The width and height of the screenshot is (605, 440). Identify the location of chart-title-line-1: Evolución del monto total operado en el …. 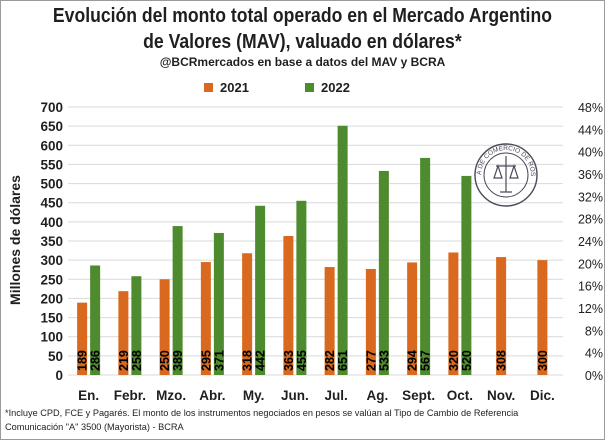
(302, 16).